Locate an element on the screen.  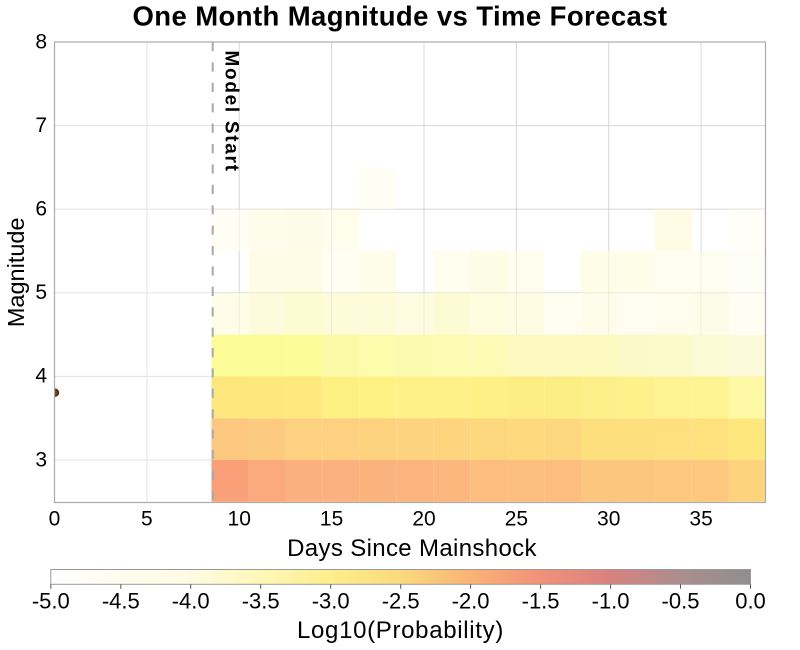
svg-text: 15 is located at coordinates (331, 518).